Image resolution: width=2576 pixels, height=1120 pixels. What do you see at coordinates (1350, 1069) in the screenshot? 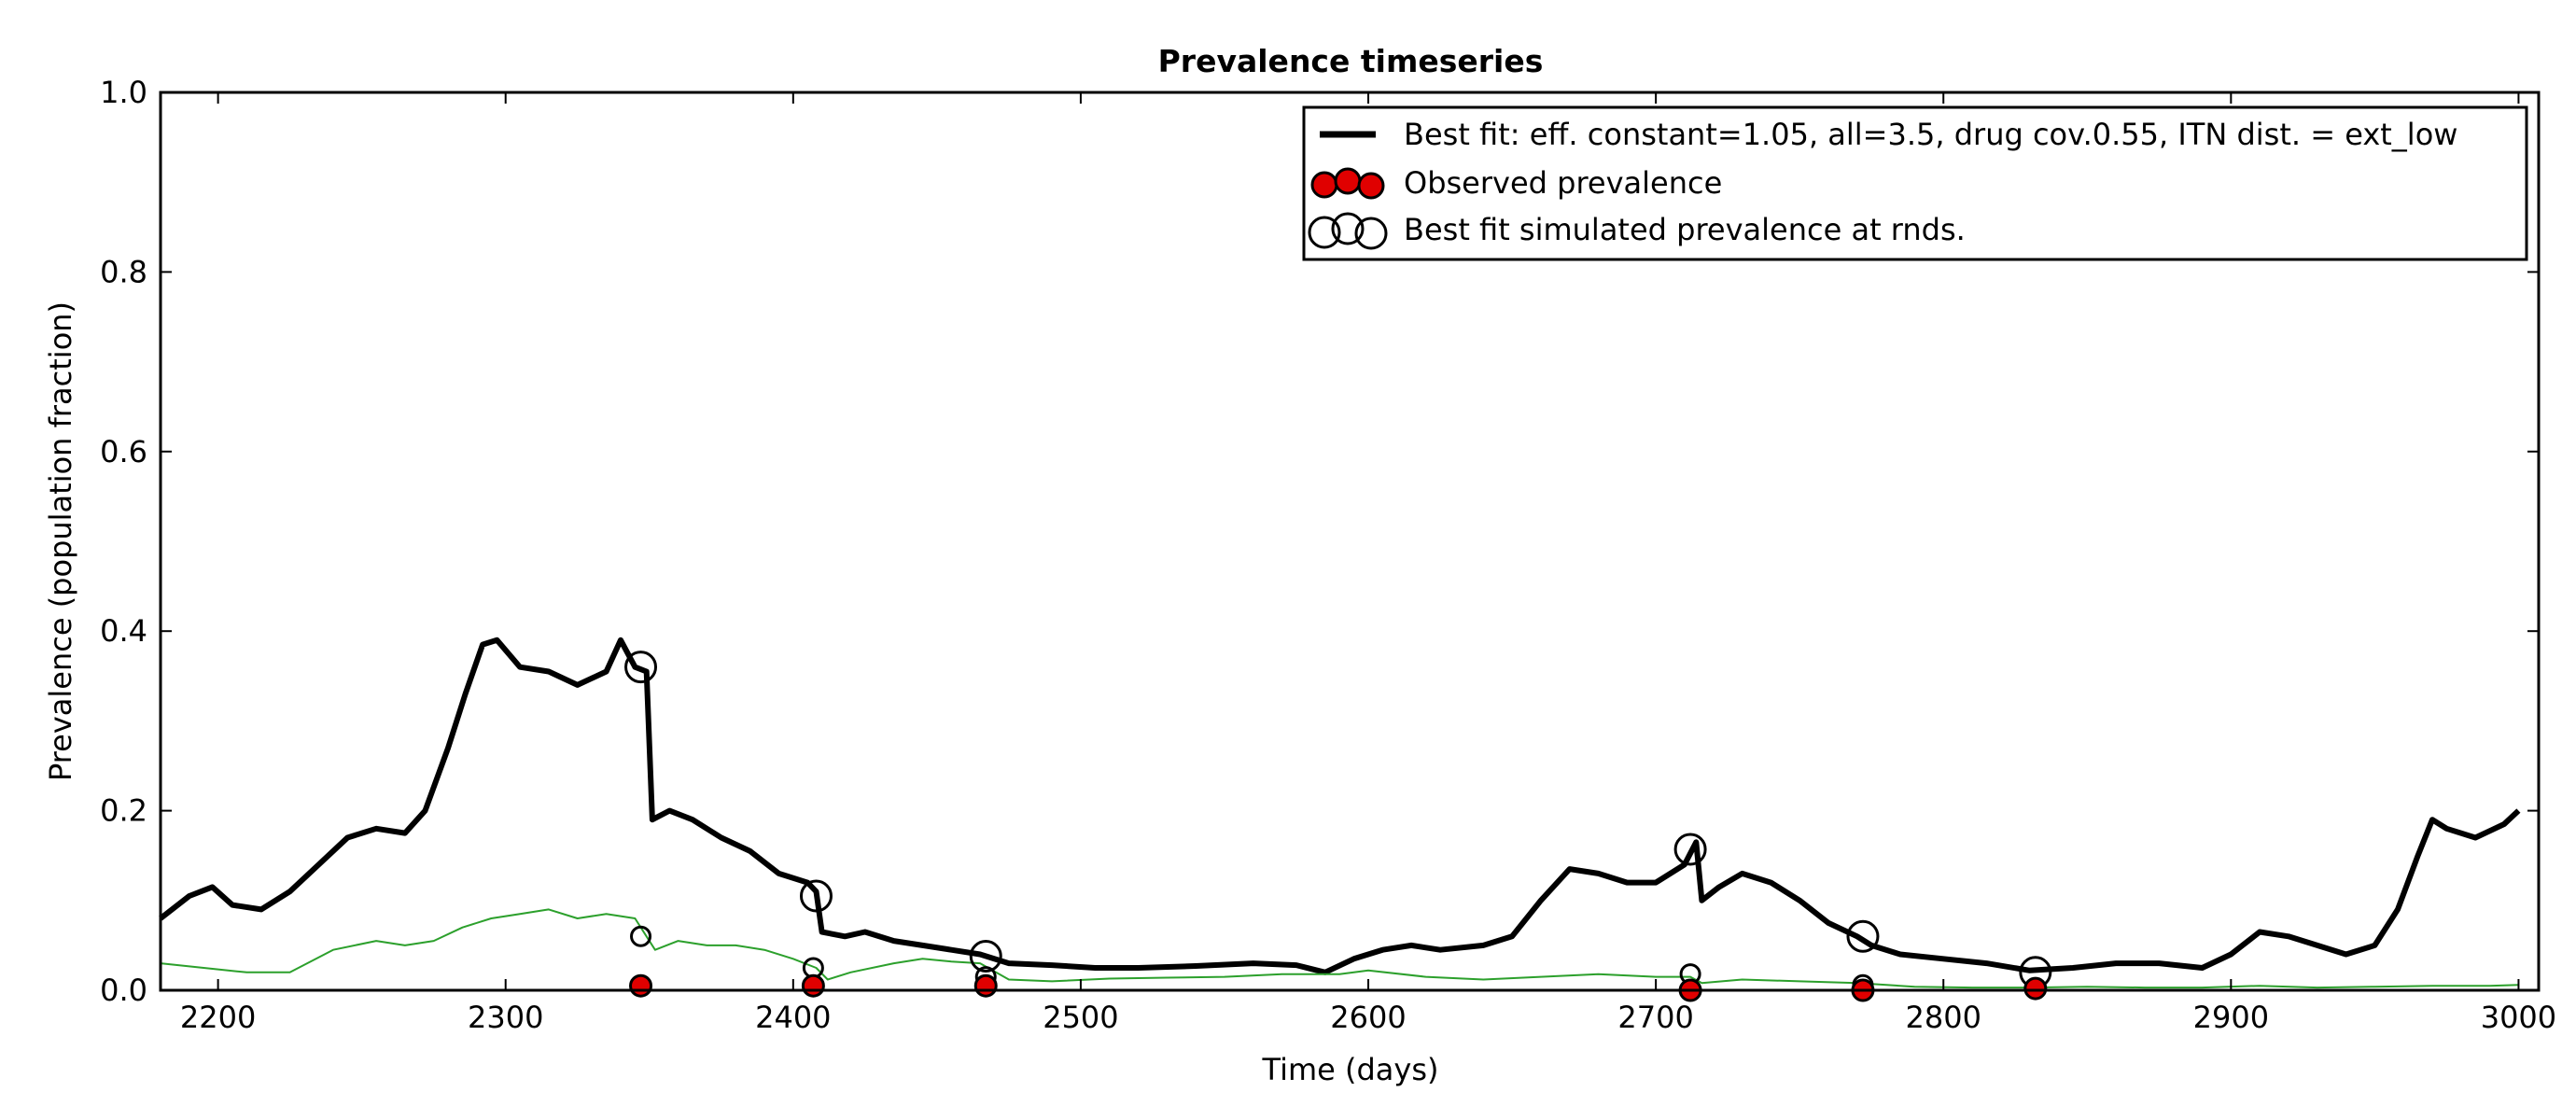
I see `x-axis-label: Time (days)` at bounding box center [1350, 1069].